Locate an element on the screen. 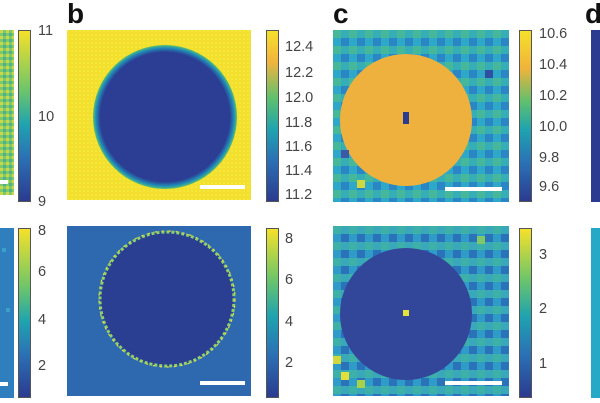 This screenshot has width=600, height=403. colorbar-a-bottom-tick-0: 8 is located at coordinates (42, 231).